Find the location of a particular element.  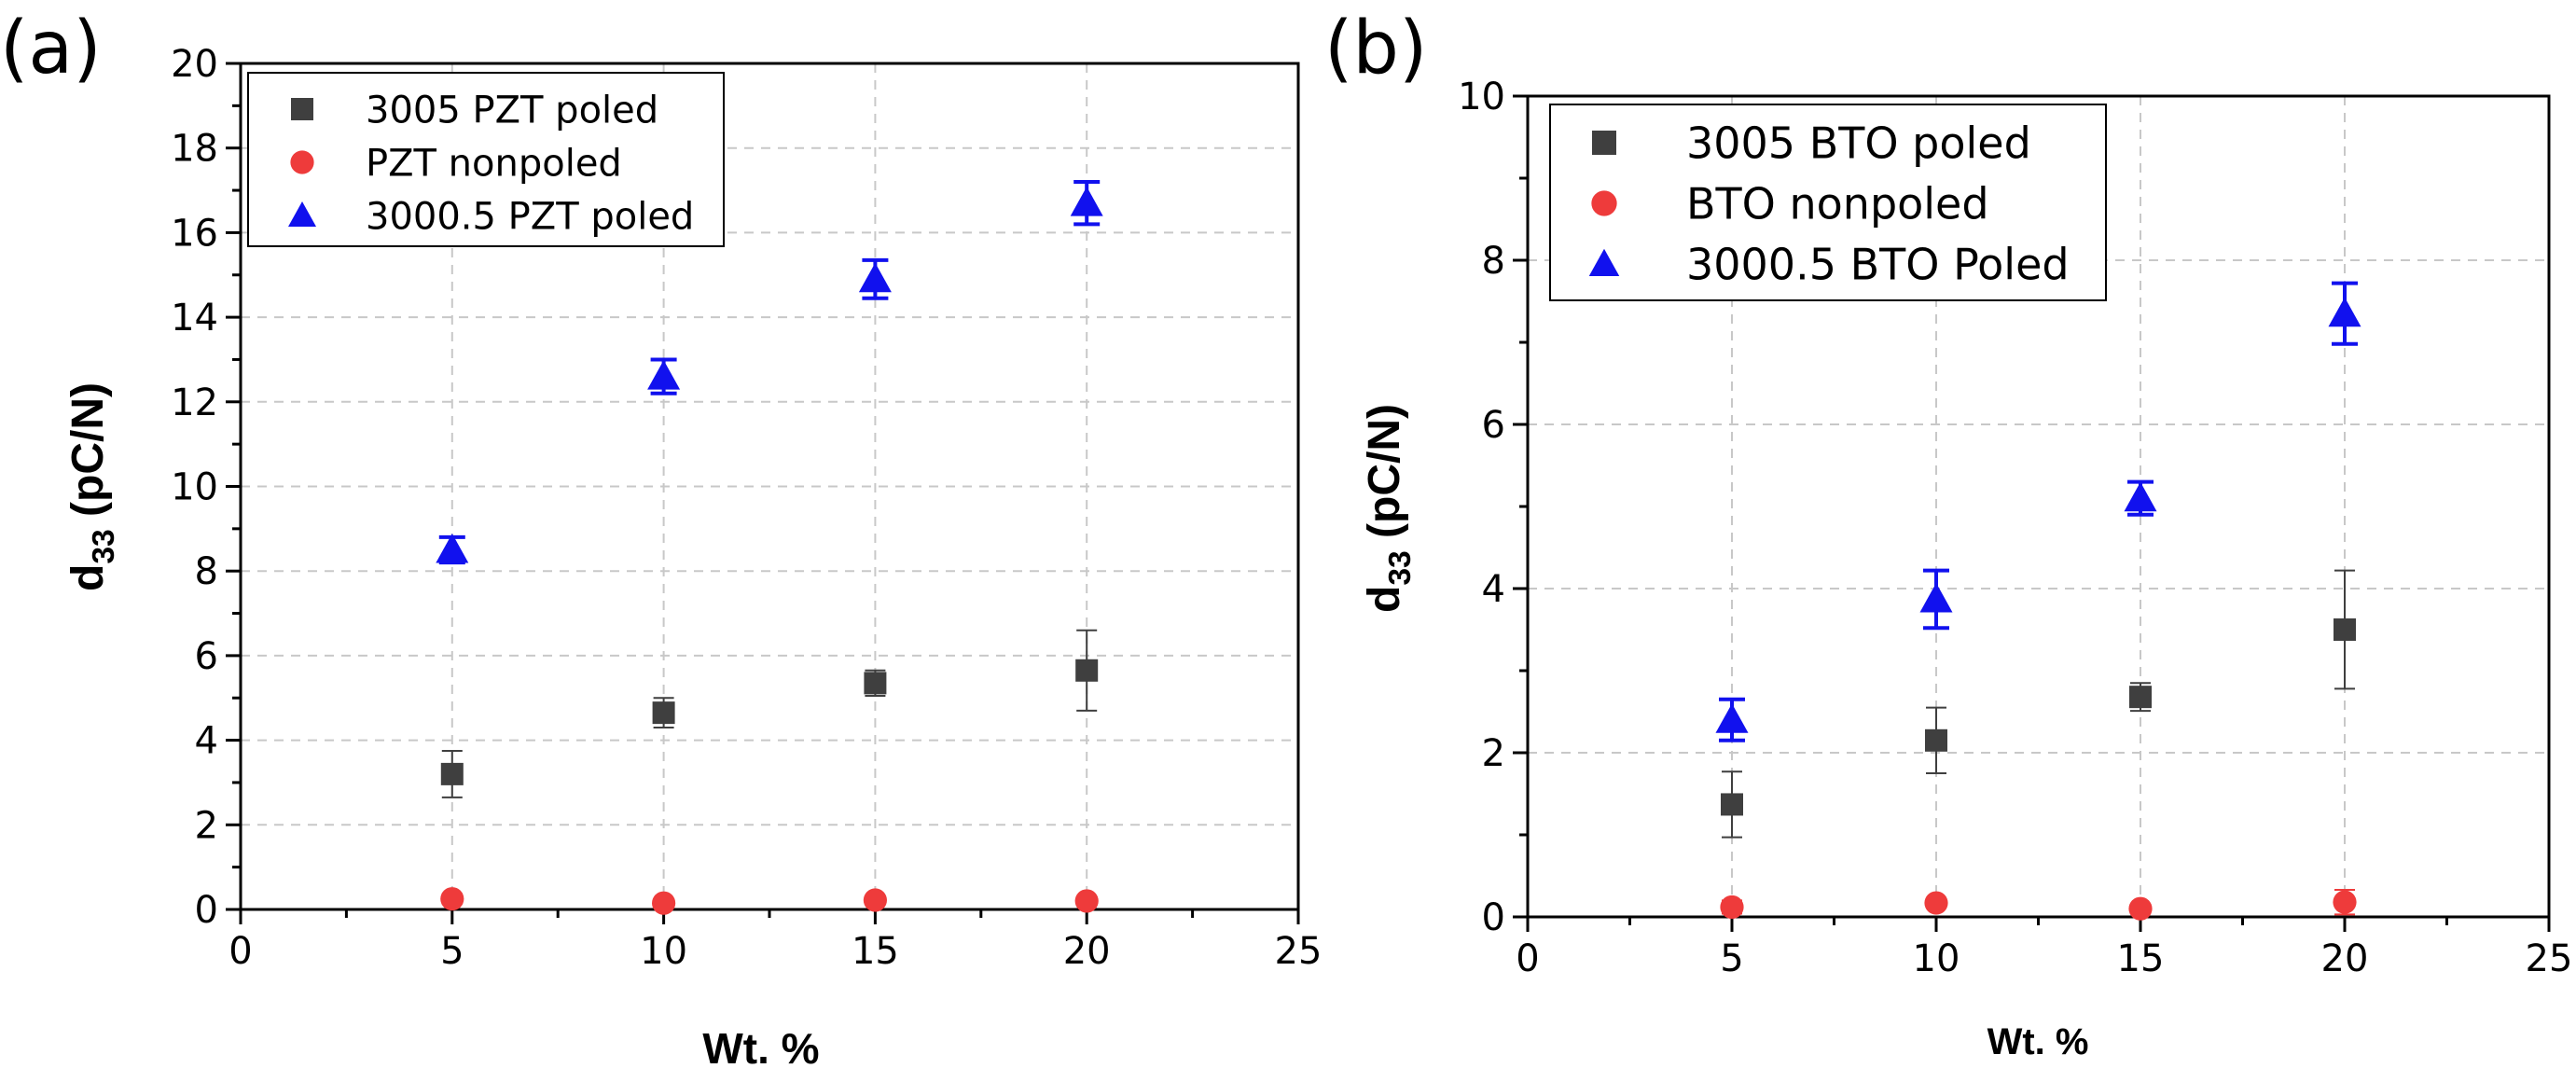

y-tick-label: 20 is located at coordinates (194, 64).